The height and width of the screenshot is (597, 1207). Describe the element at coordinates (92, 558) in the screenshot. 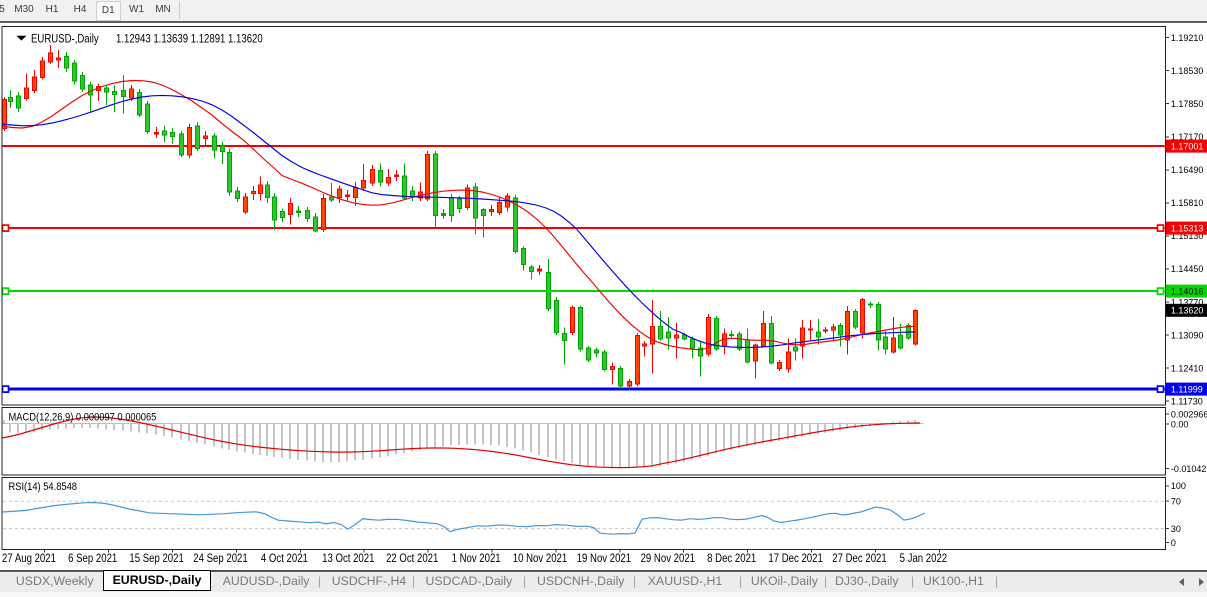

I see `svg-text: 6 Sep 2021` at that location.